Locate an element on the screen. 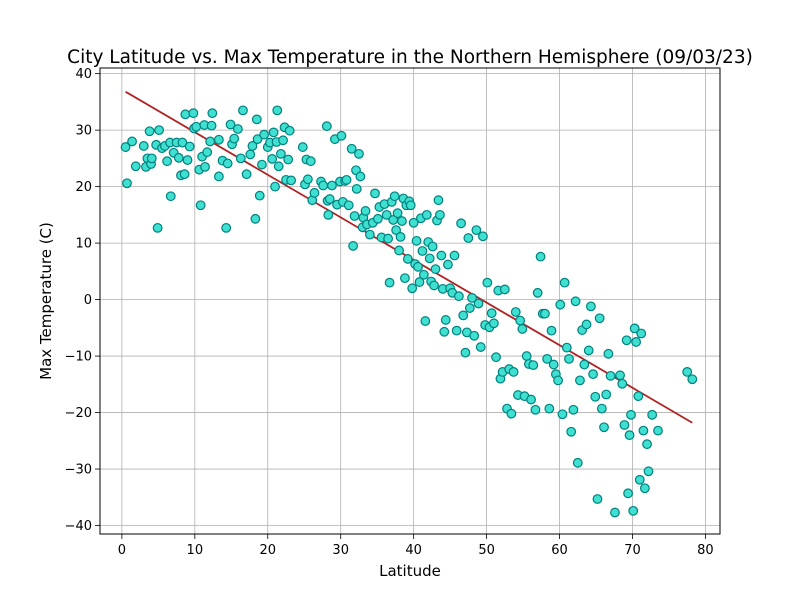 The height and width of the screenshot is (600, 800). x-tick-label: 0 is located at coordinates (122, 550).